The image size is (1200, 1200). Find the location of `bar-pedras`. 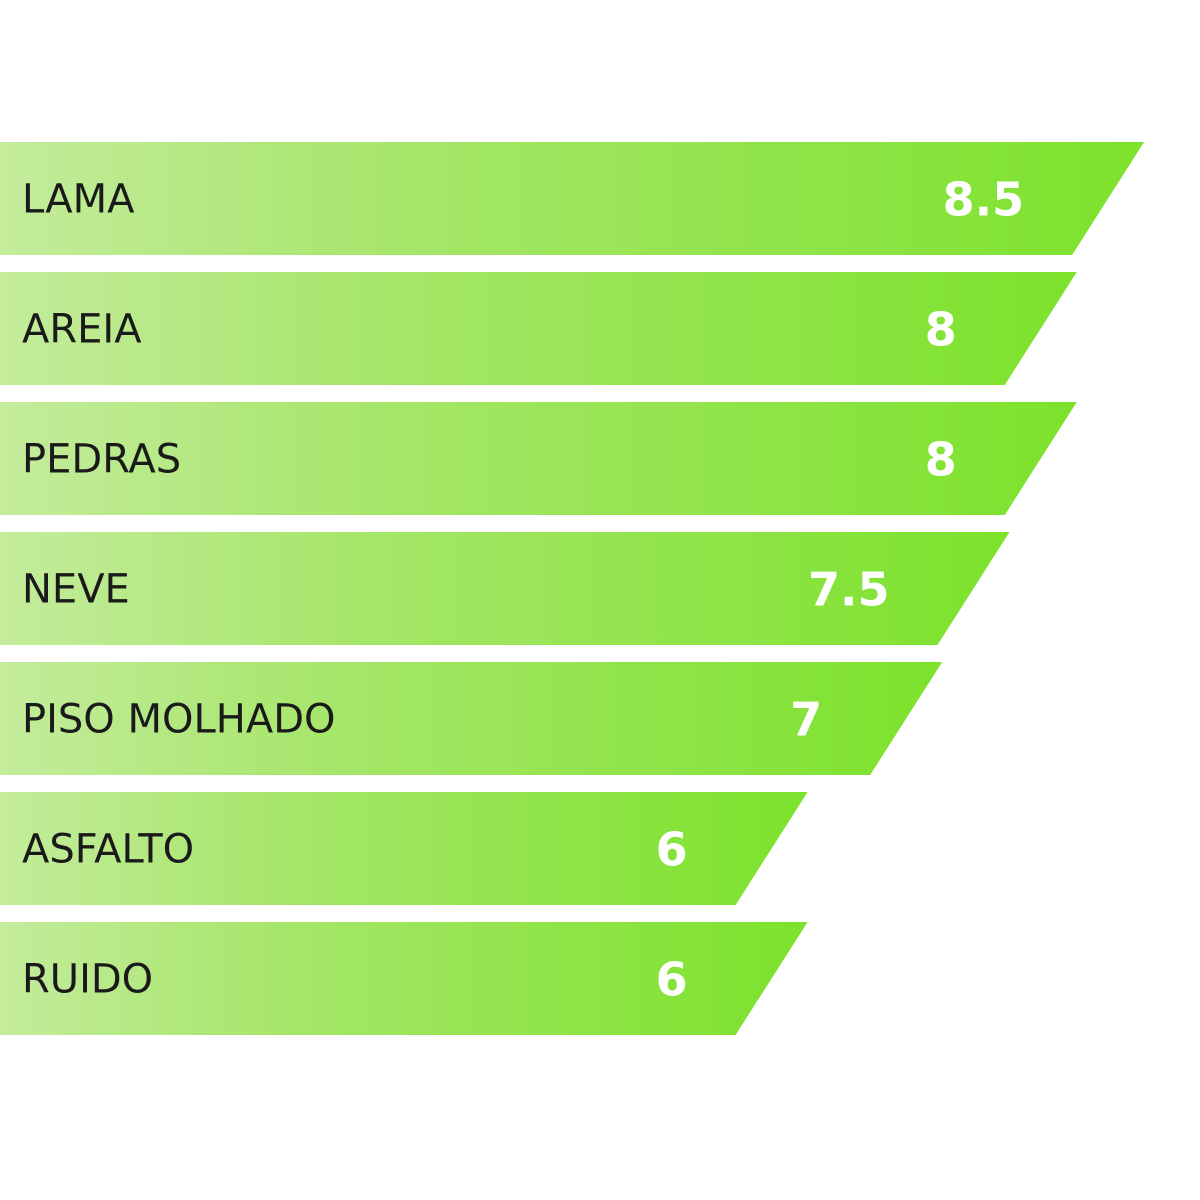

bar-pedras is located at coordinates (538, 458).